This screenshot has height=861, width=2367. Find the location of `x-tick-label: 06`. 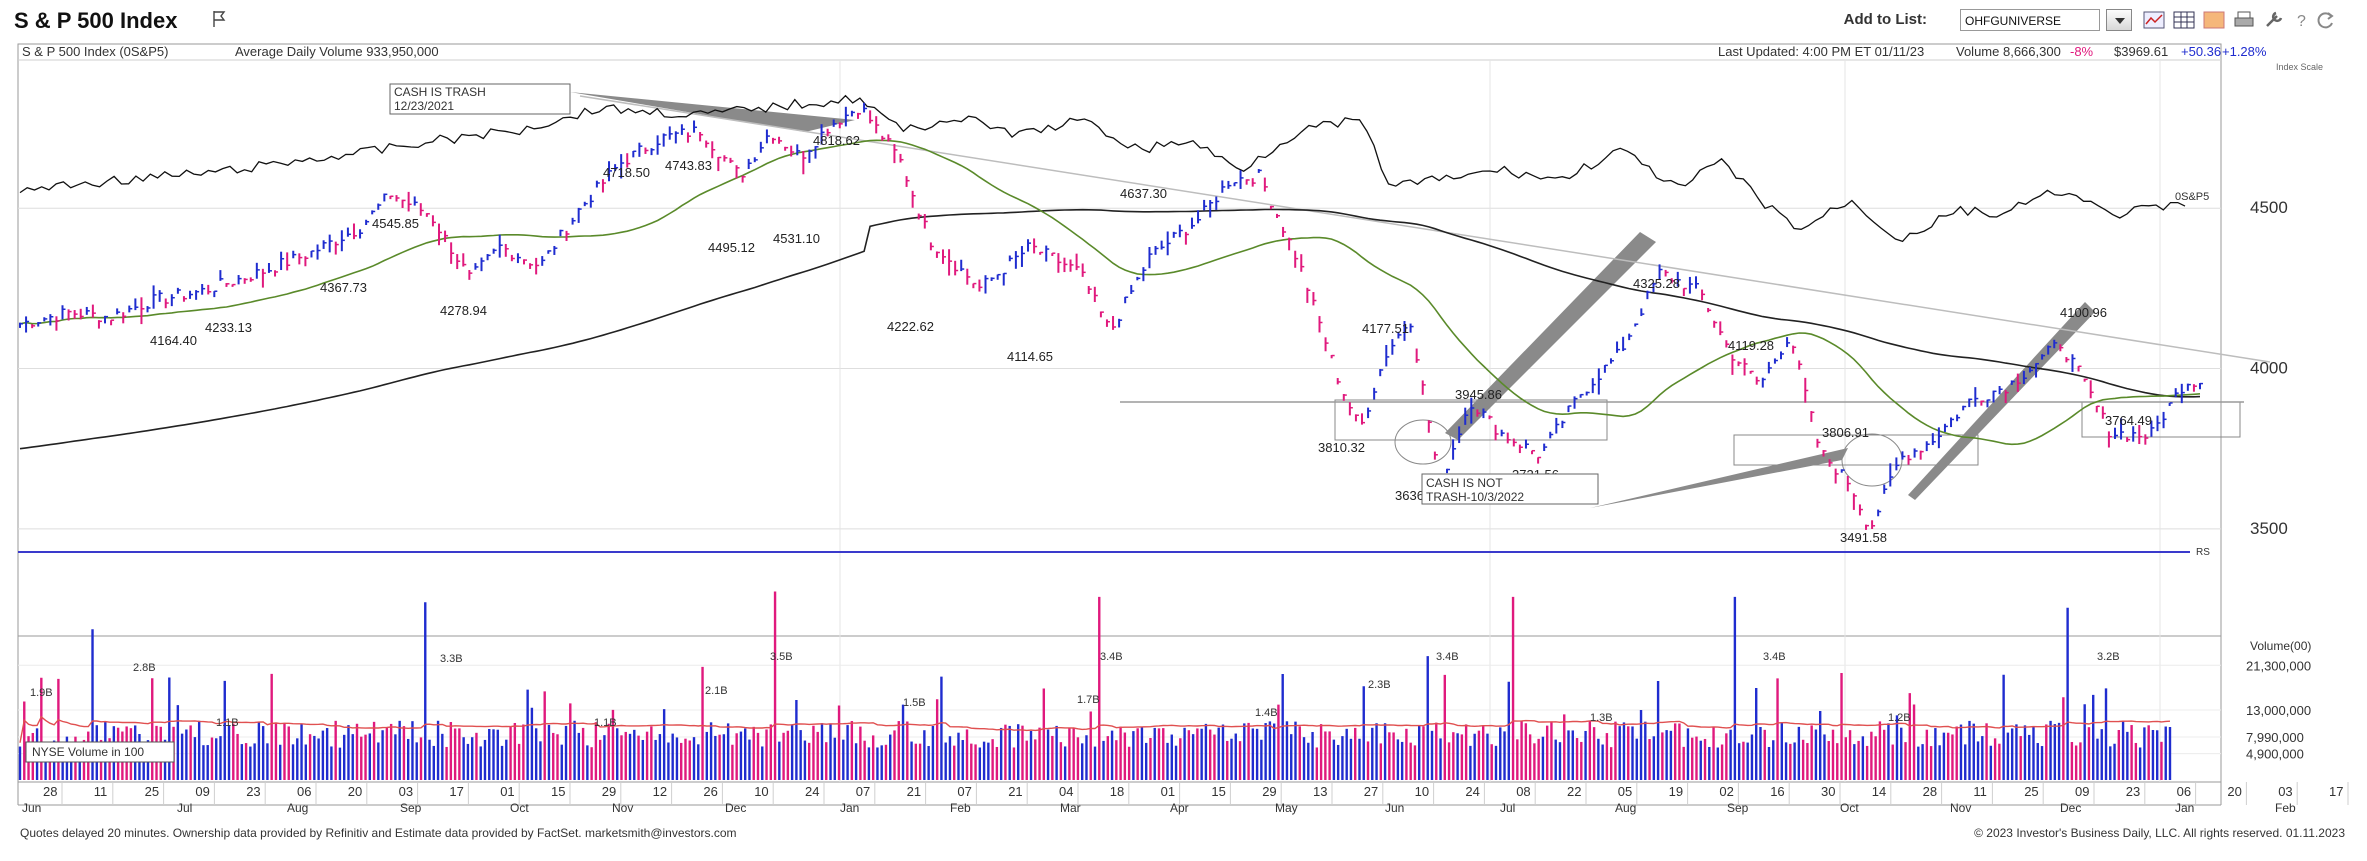

x-tick-label: 06 is located at coordinates (304, 791).